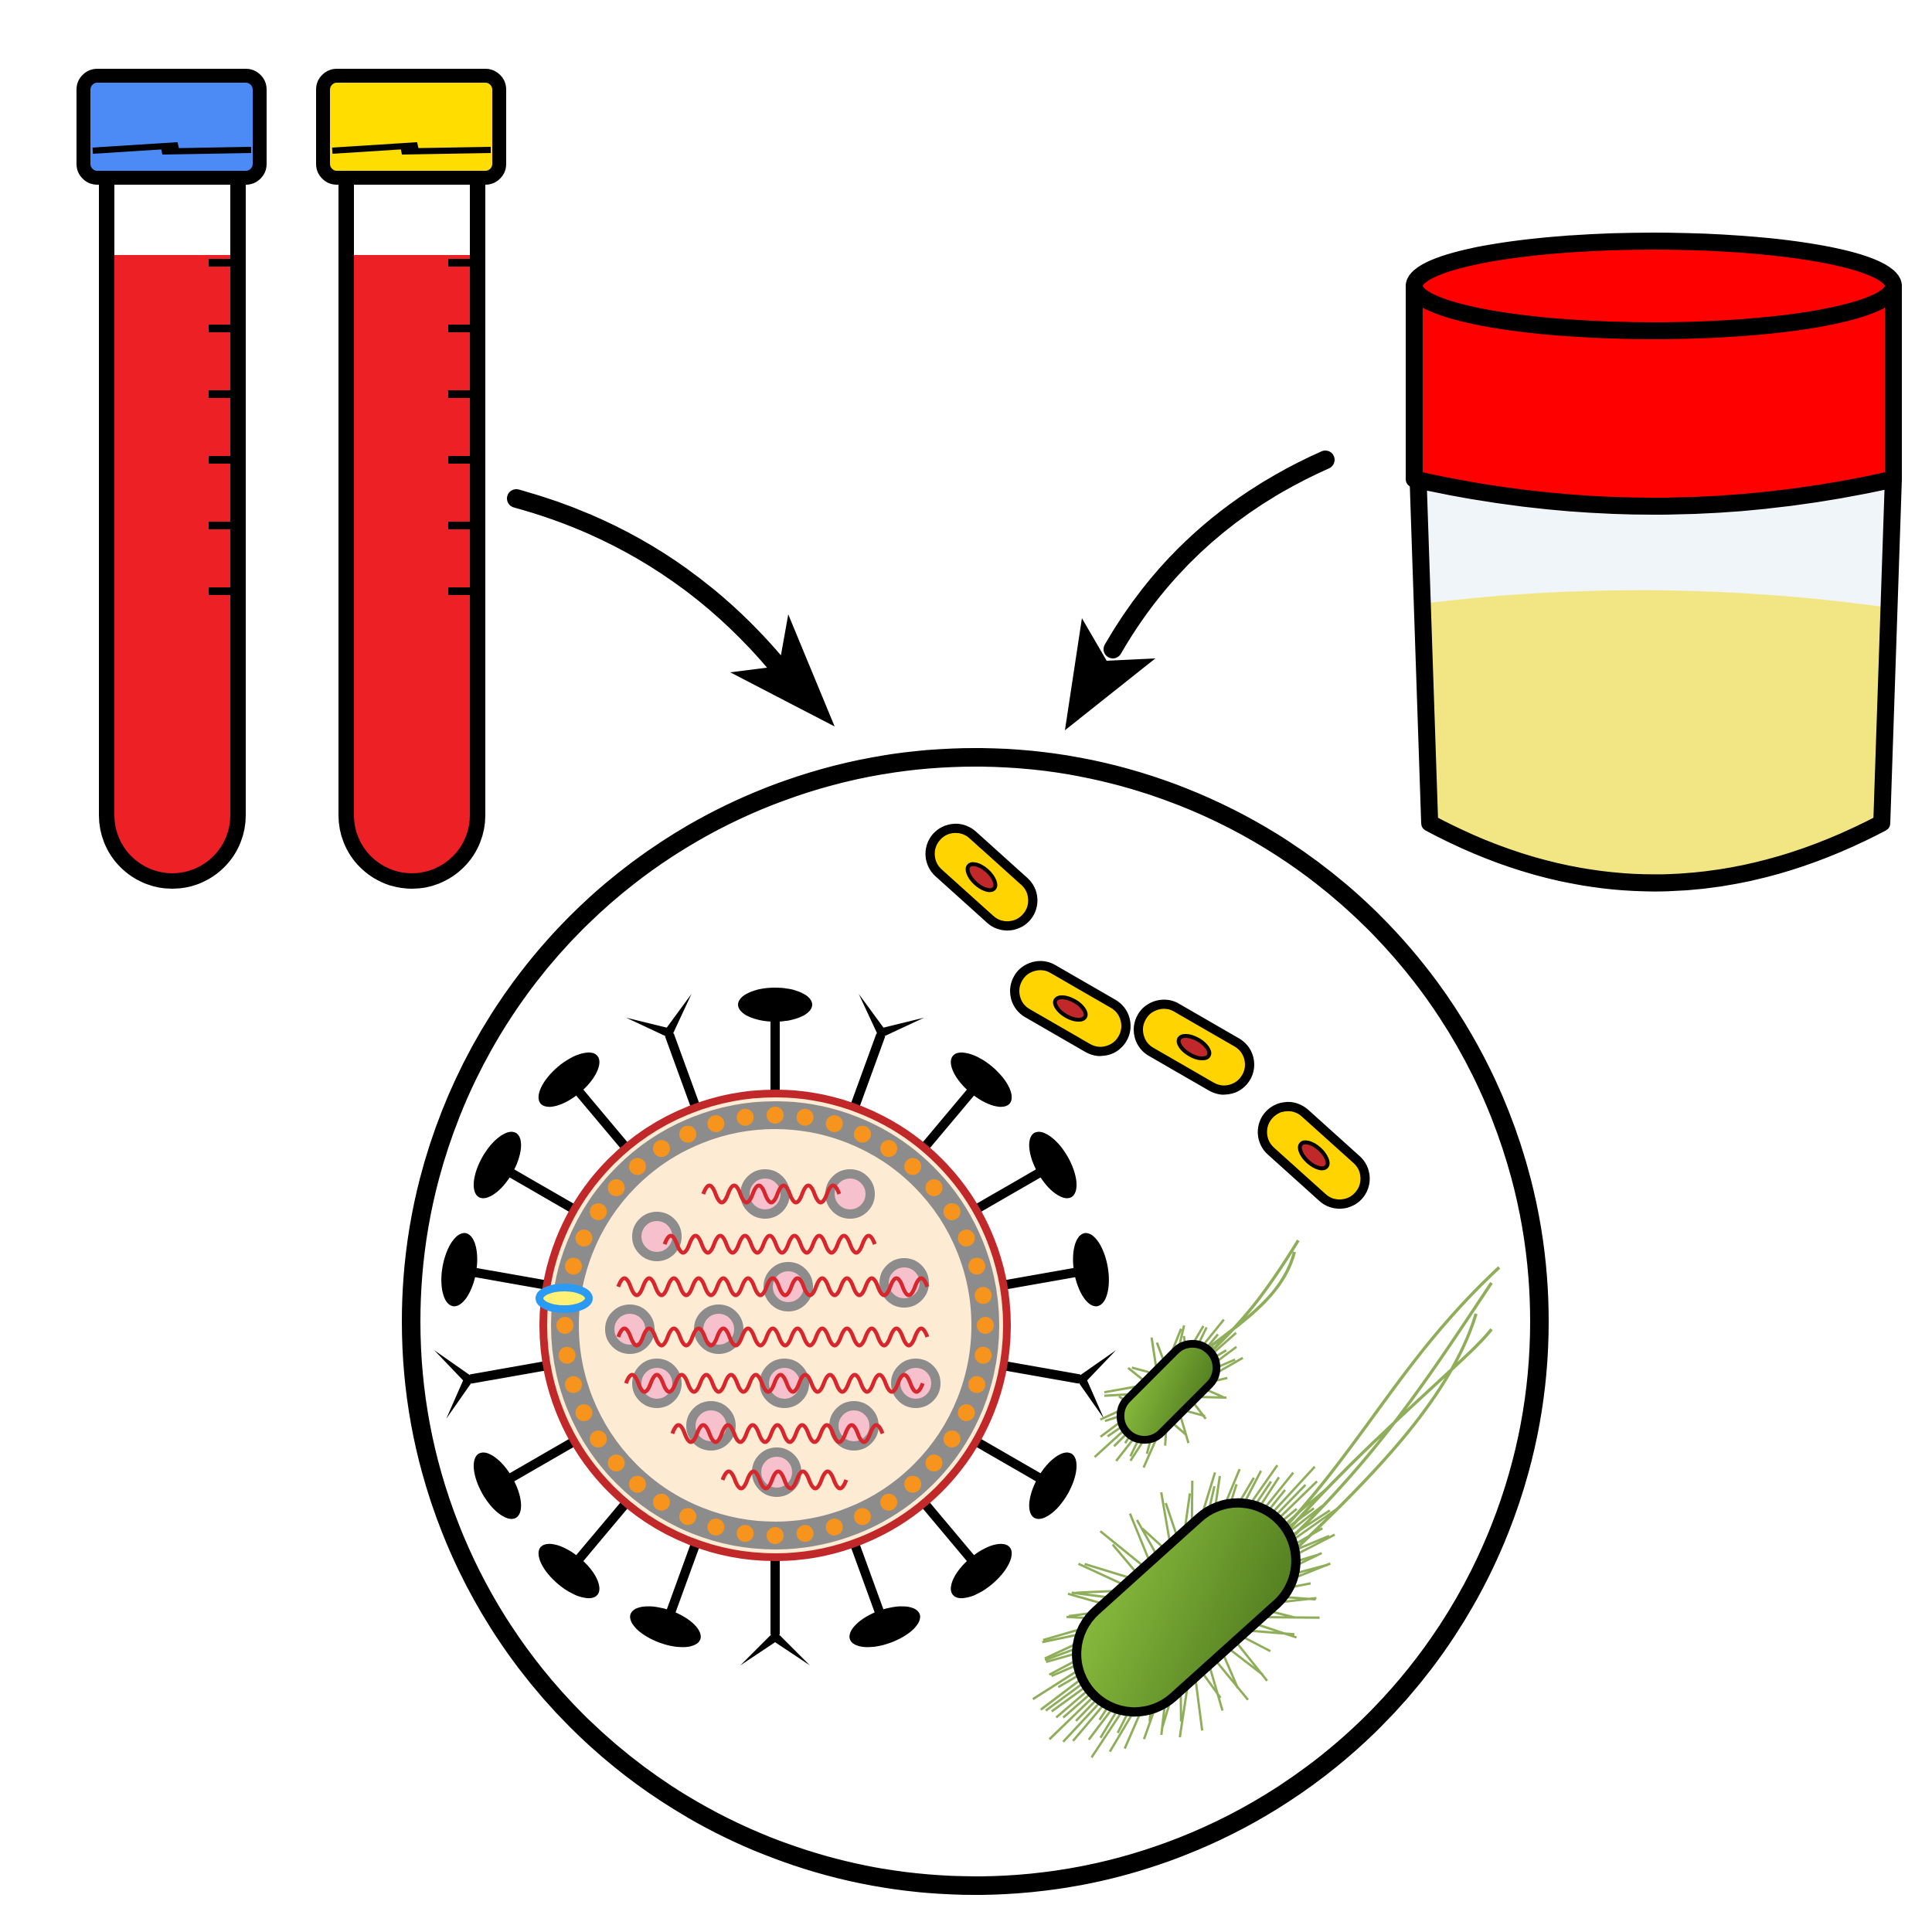 This screenshot has width=1932, height=1932. What do you see at coordinates (776, 1326) in the screenshot?
I see `coronavirus-icon` at bounding box center [776, 1326].